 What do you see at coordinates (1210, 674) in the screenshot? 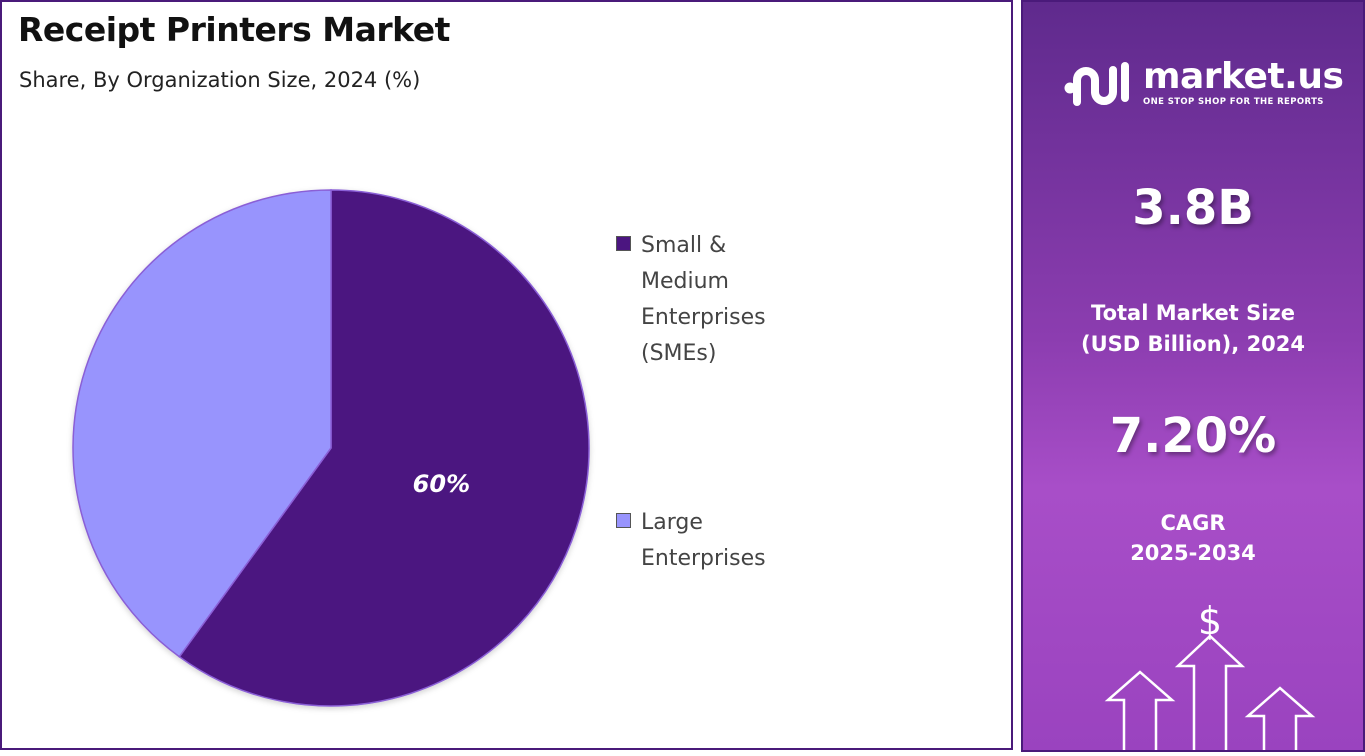
I see `growth-arrows-icon: $` at bounding box center [1210, 674].